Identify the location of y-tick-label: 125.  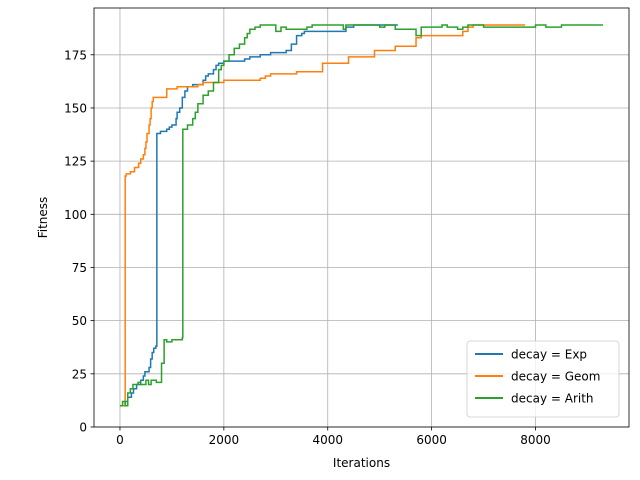
(75, 162).